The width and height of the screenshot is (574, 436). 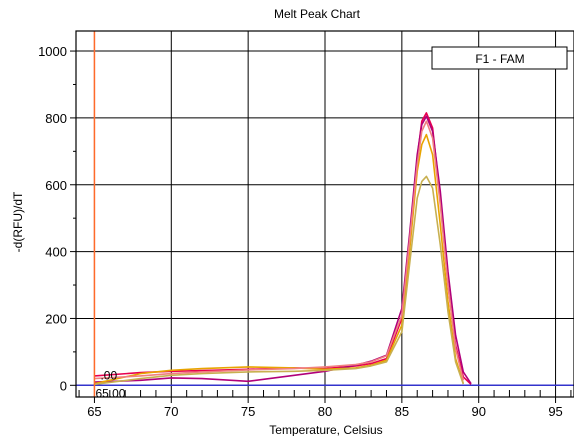 What do you see at coordinates (478, 411) in the screenshot?
I see `x-tick-label: 90` at bounding box center [478, 411].